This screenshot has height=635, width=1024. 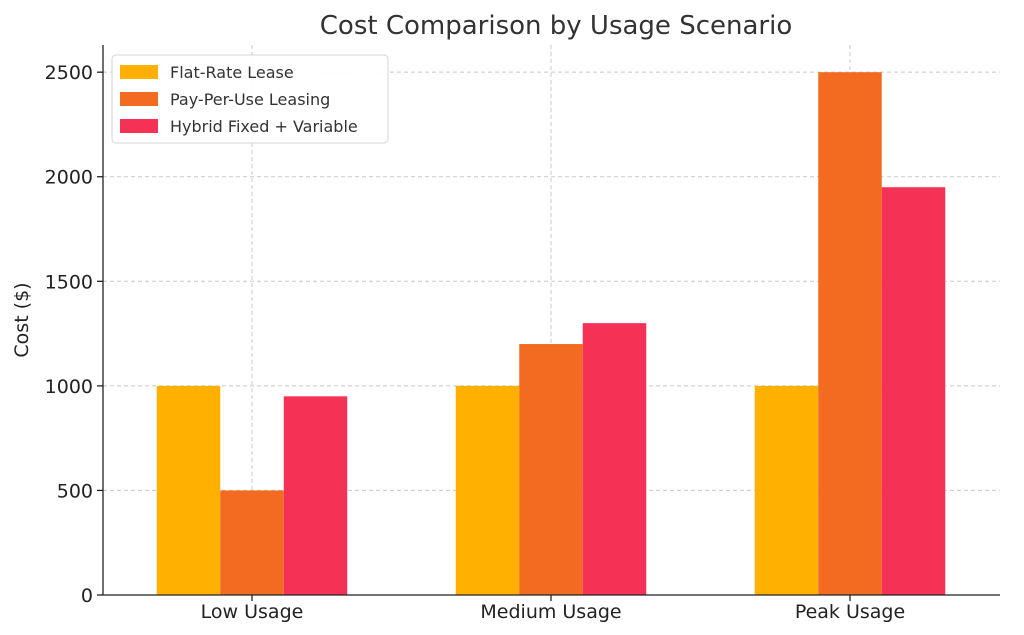 I want to click on y-tick-label: 1500, so click(x=69, y=282).